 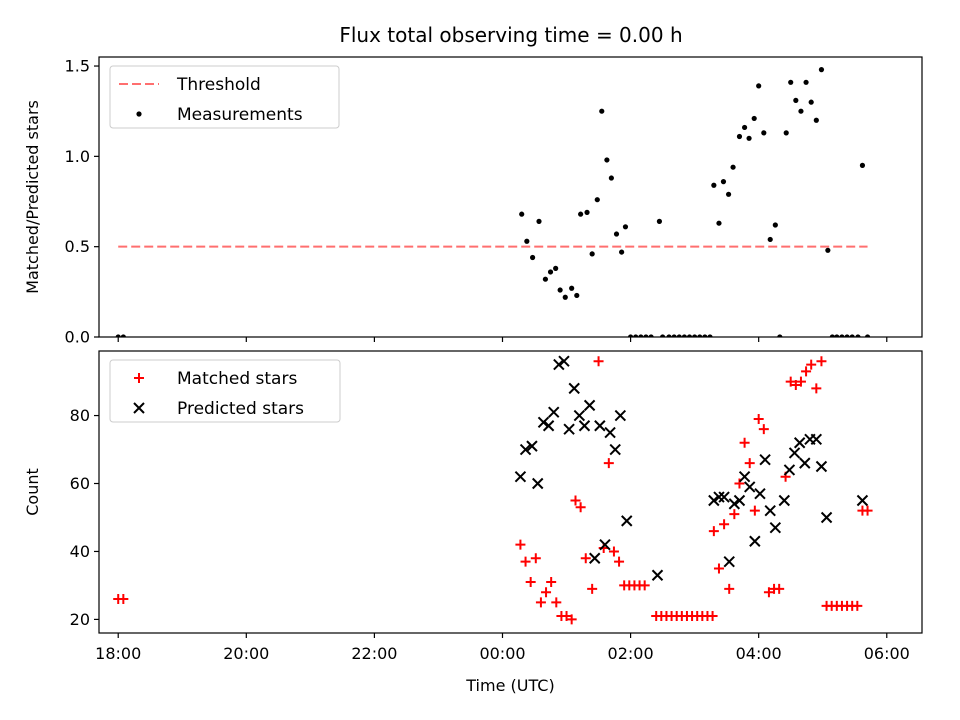 I want to click on x-tick-label: 04:00, so click(x=759, y=653).